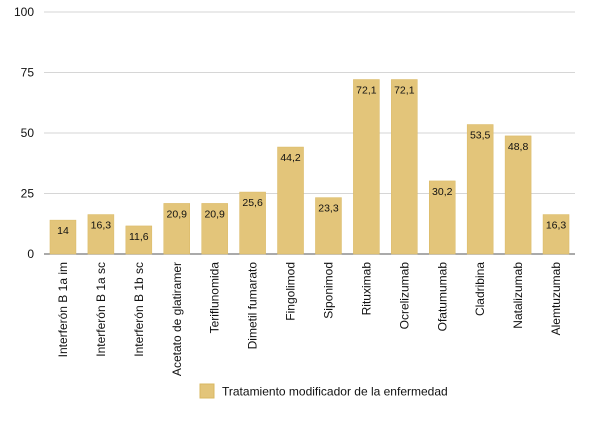 Image resolution: width=589 pixels, height=427 pixels. What do you see at coordinates (404, 296) in the screenshot?
I see `x-tick-label: Ocrelizumab` at bounding box center [404, 296].